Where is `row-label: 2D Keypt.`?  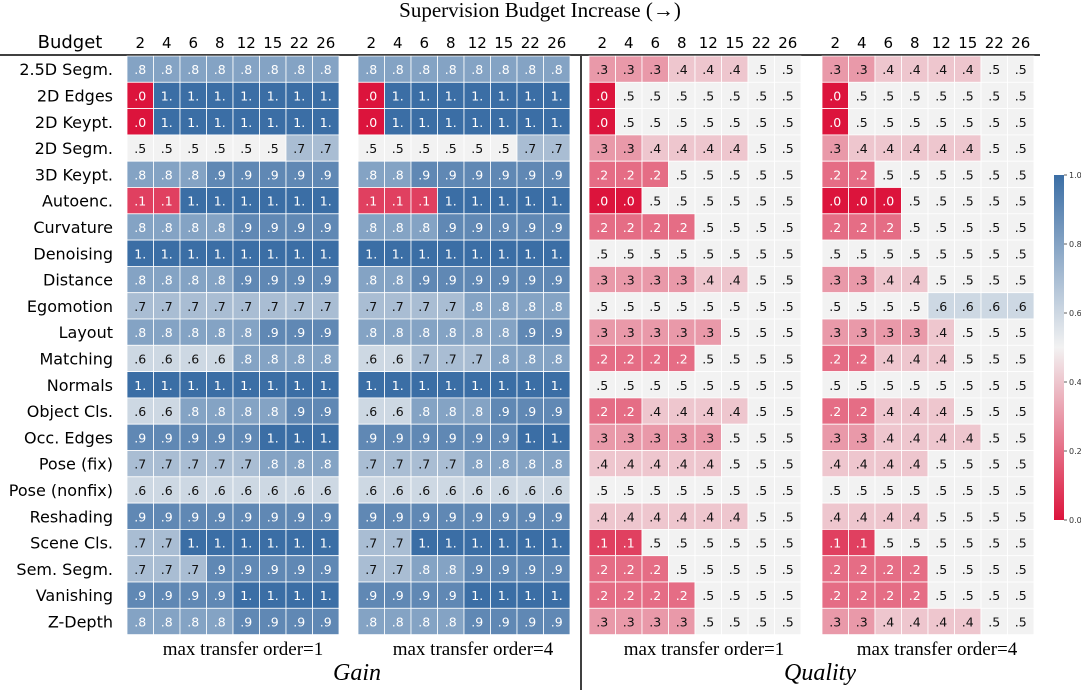
row-label: 2D Keypt. is located at coordinates (74, 122).